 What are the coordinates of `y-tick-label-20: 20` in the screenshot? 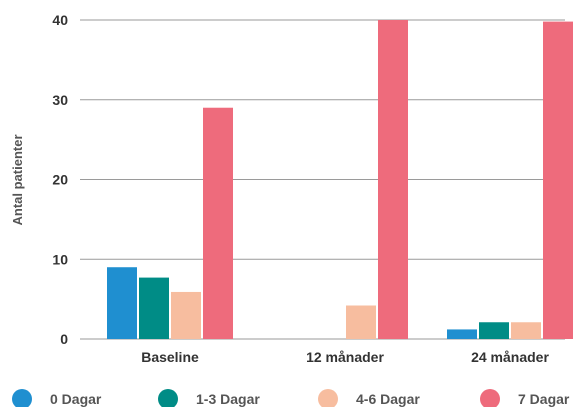 It's located at (60, 180).